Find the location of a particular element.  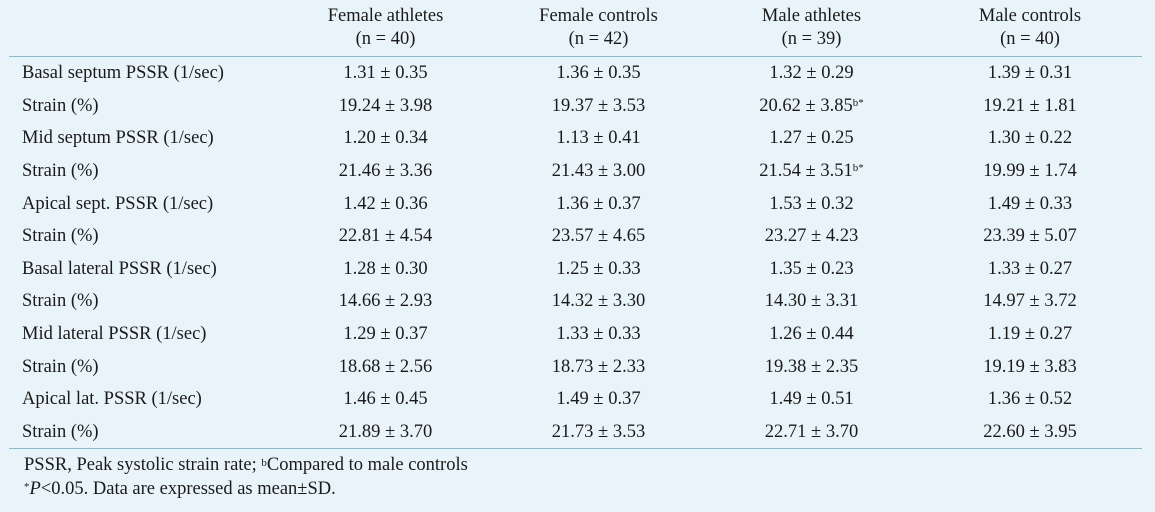

table-cell: 14.30 ± 3.31 is located at coordinates (811, 301).